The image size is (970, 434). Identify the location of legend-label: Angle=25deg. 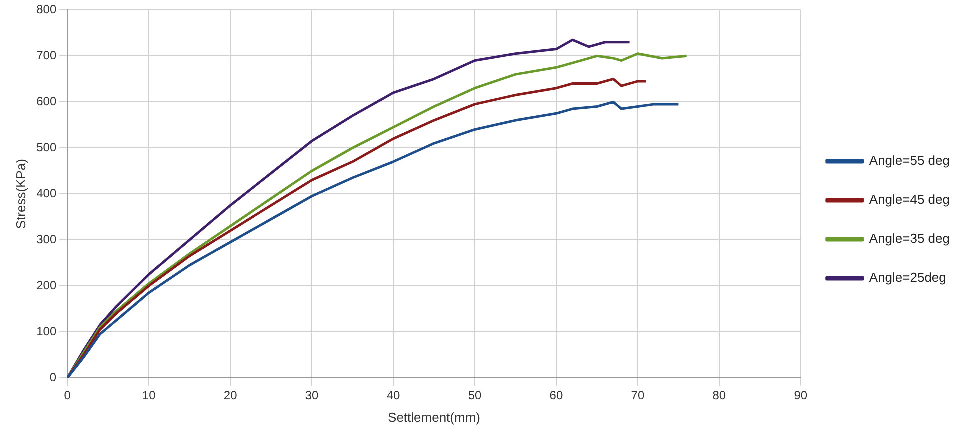
(907, 278).